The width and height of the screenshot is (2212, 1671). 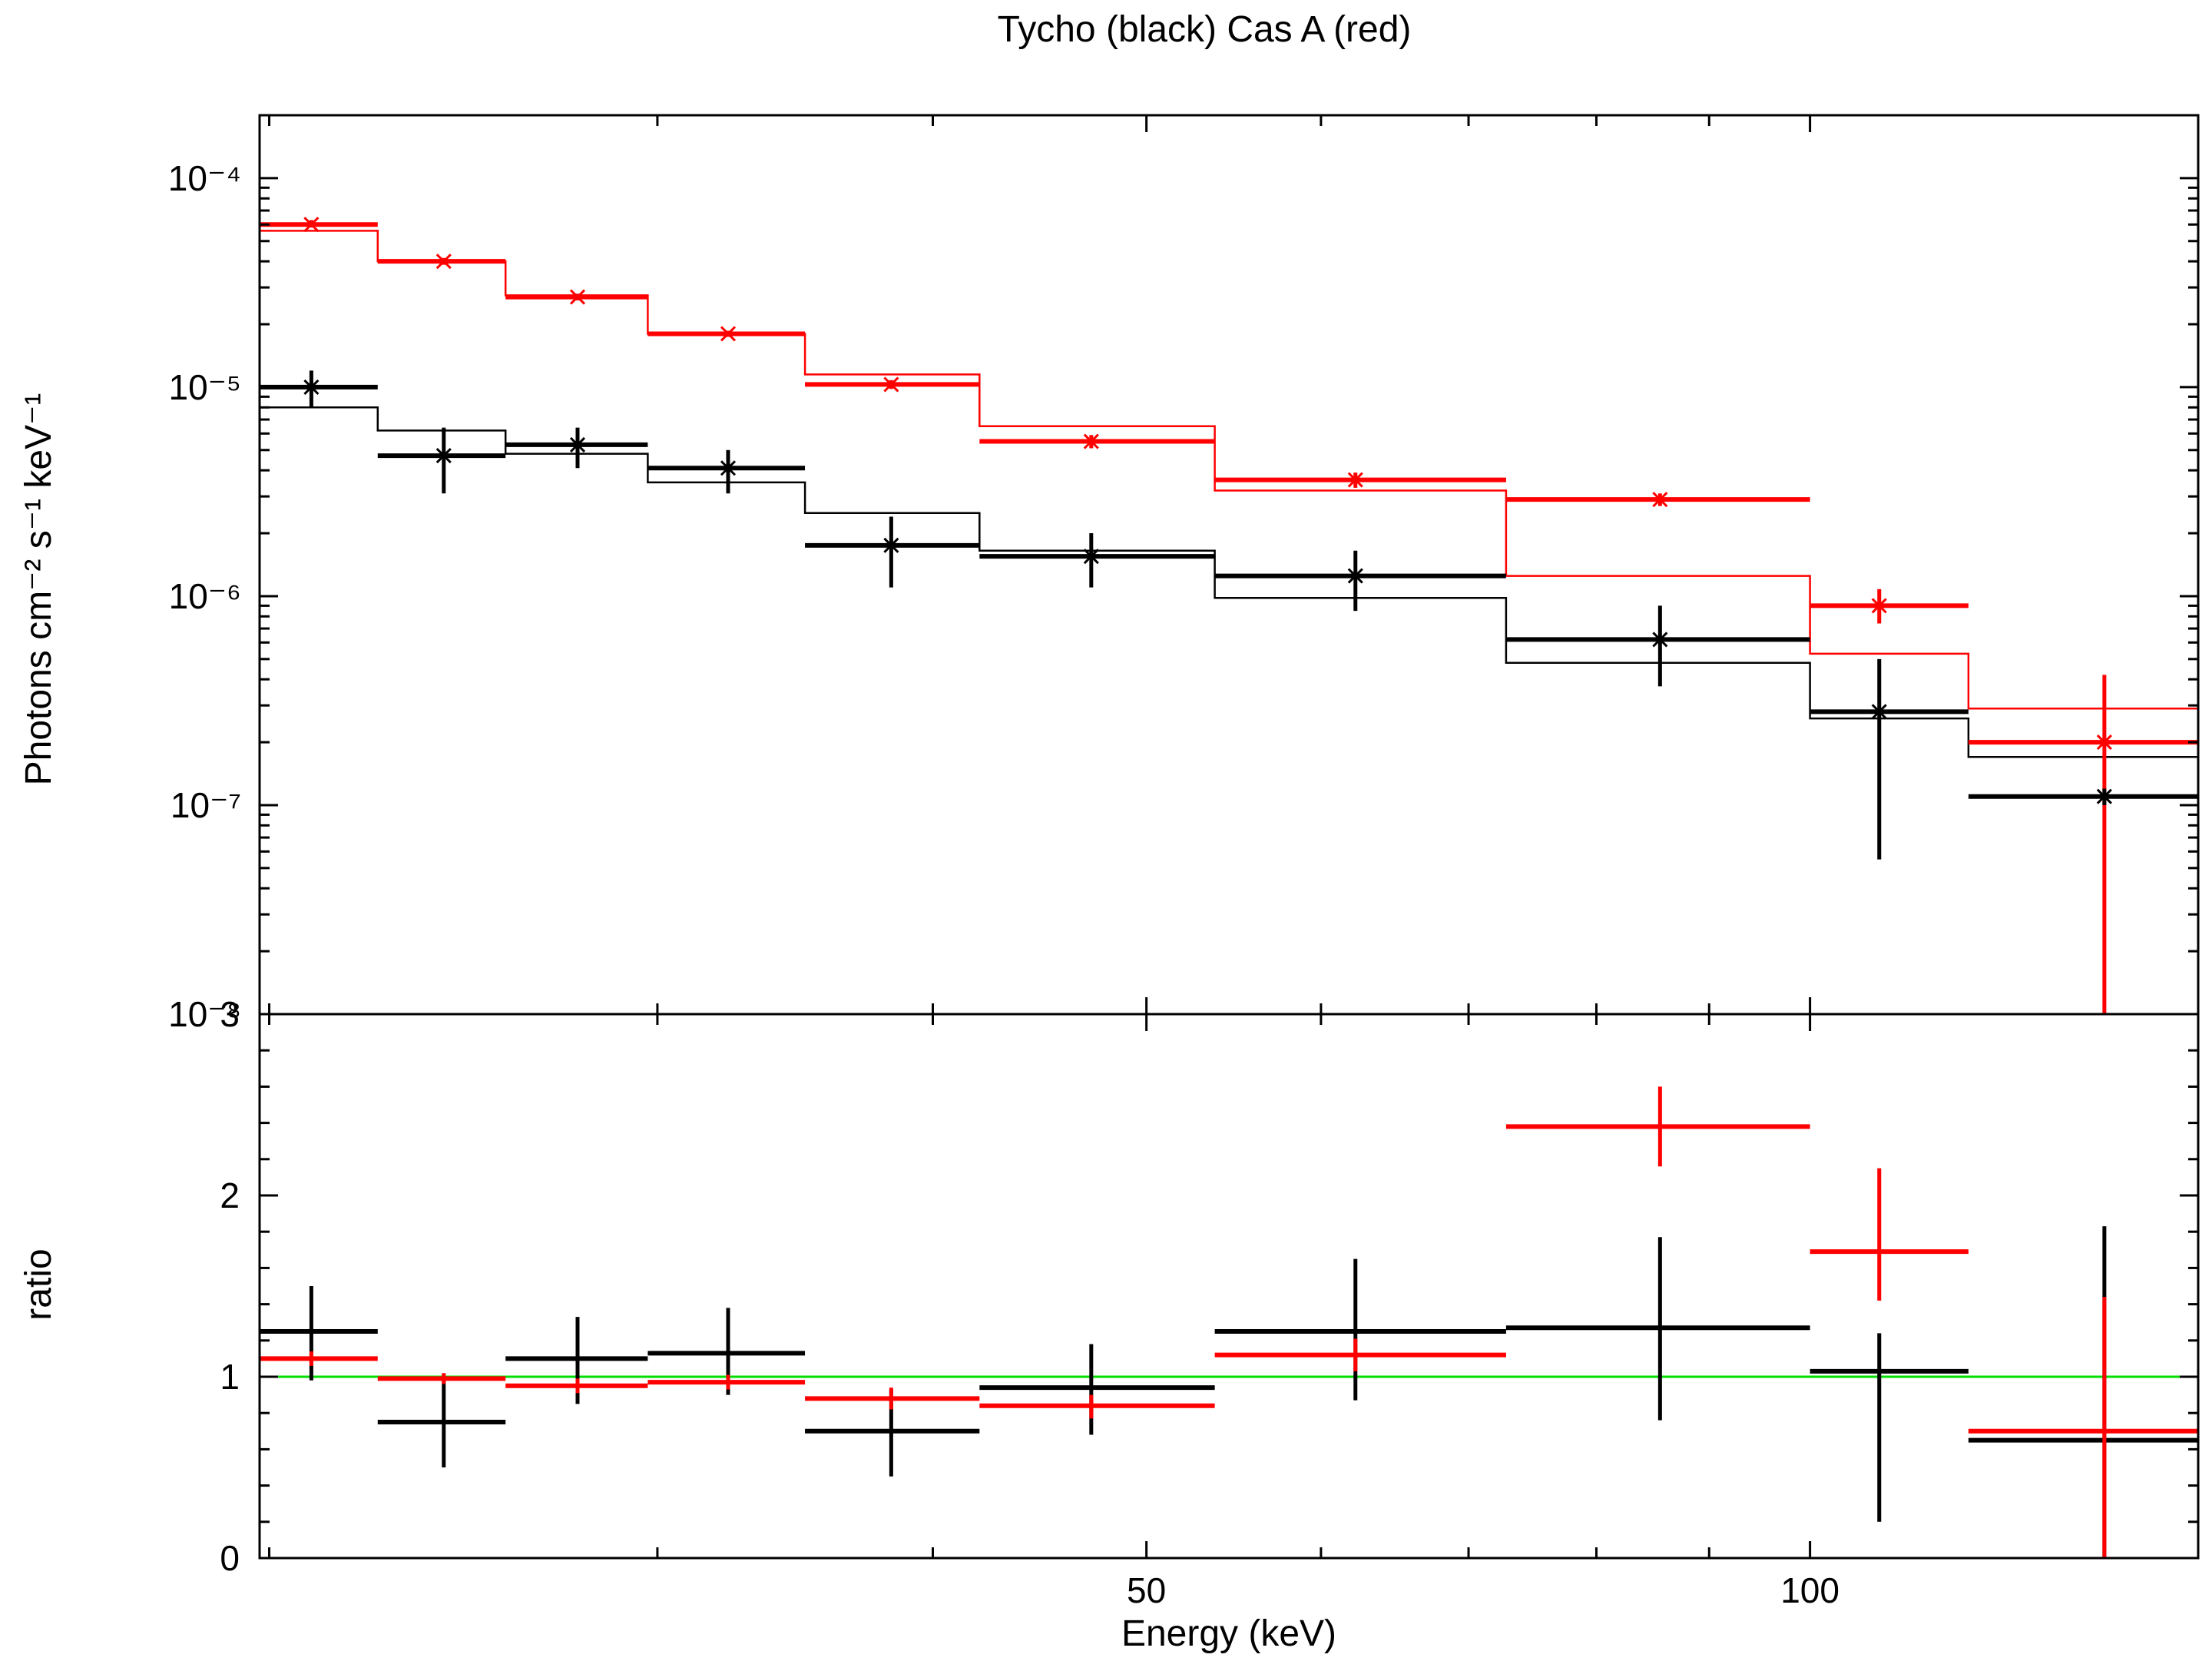 I want to click on x-tick-label: 50, so click(x=1146, y=1590).